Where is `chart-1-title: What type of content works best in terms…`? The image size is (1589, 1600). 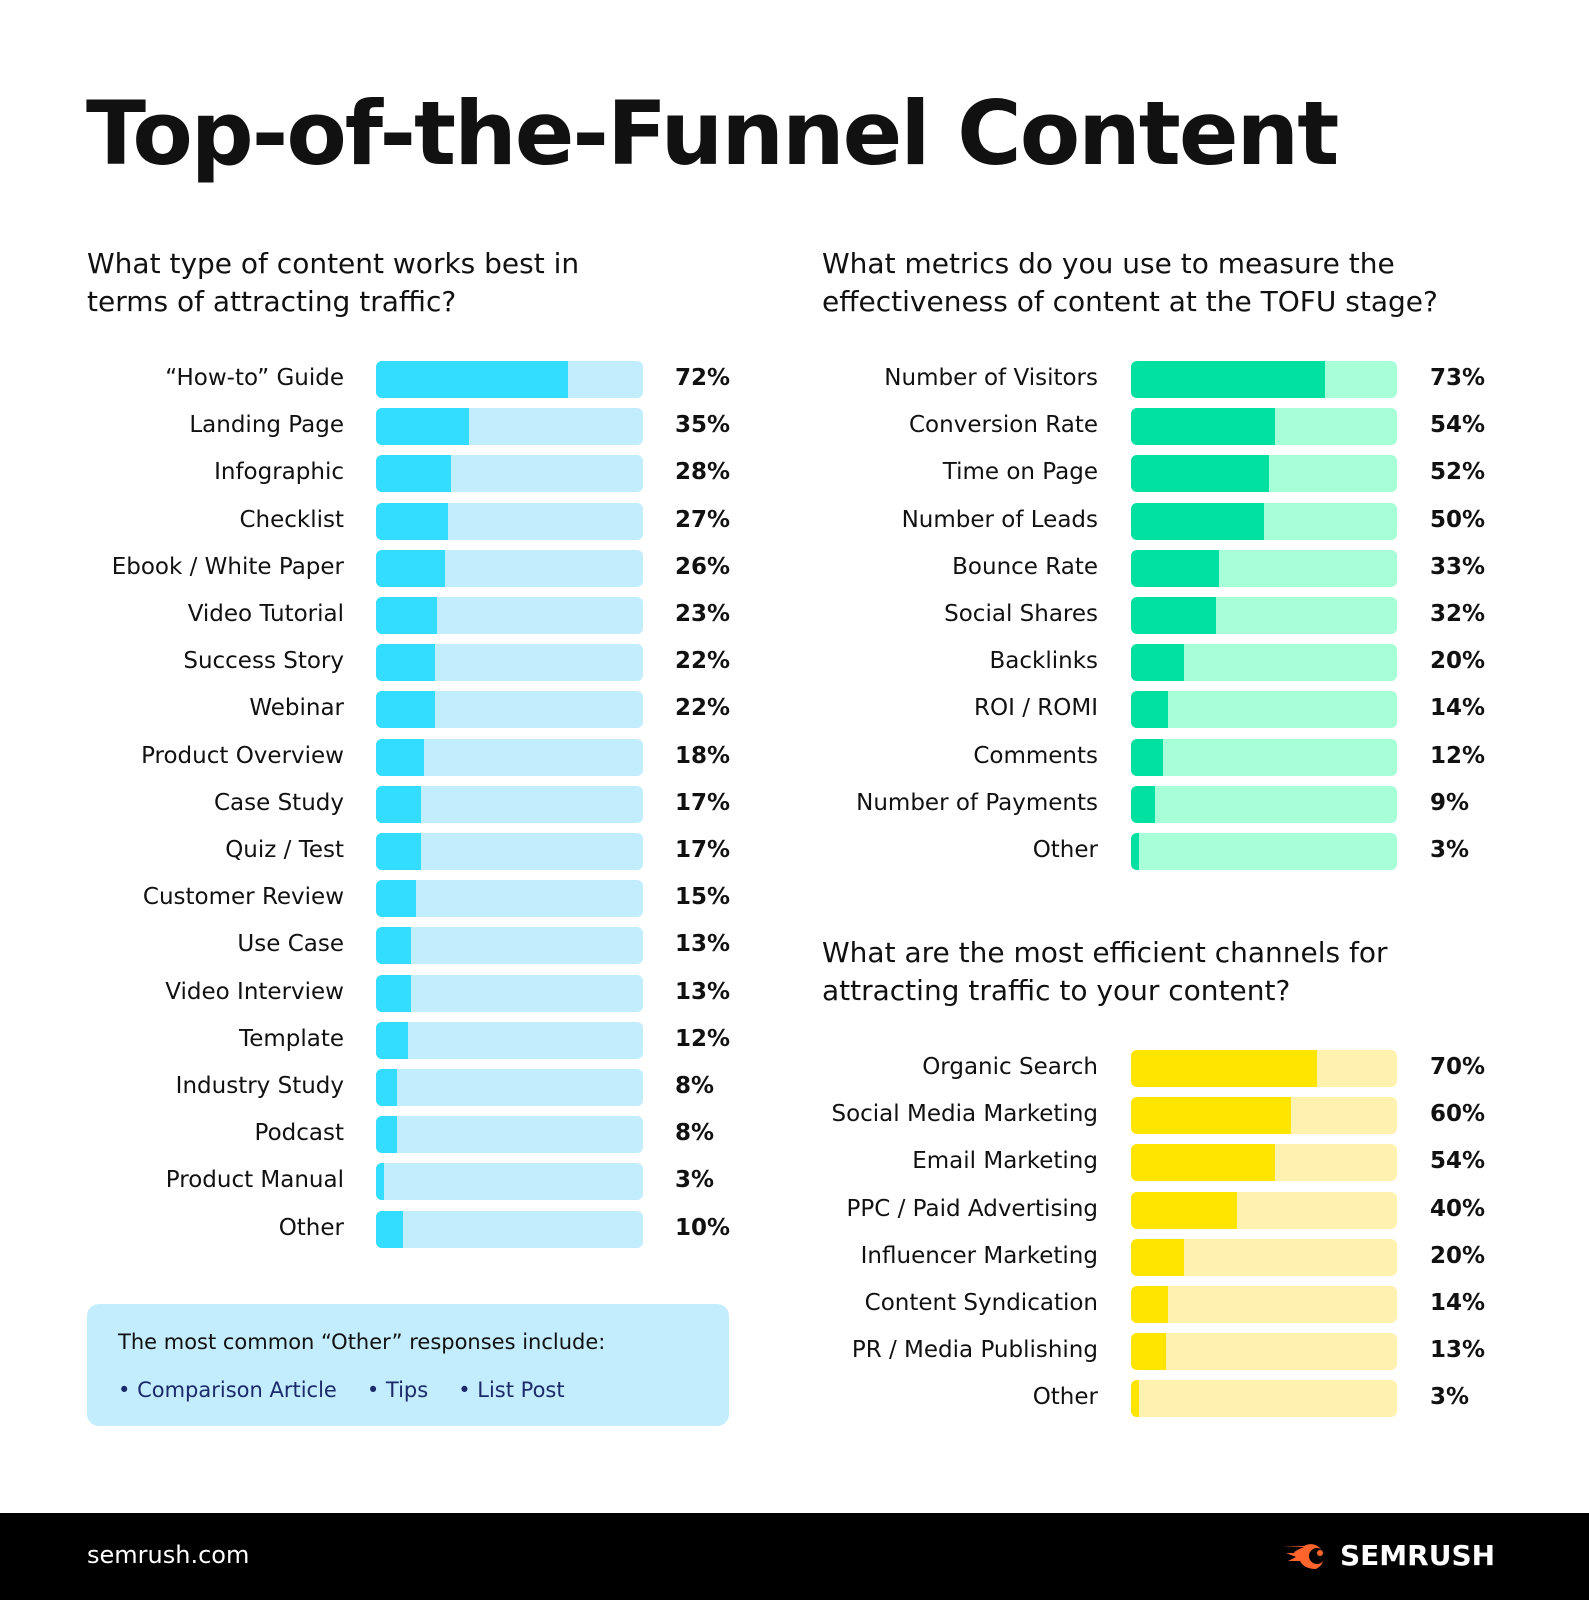 chart-1-title: What type of content works best in terms… is located at coordinates (333, 282).